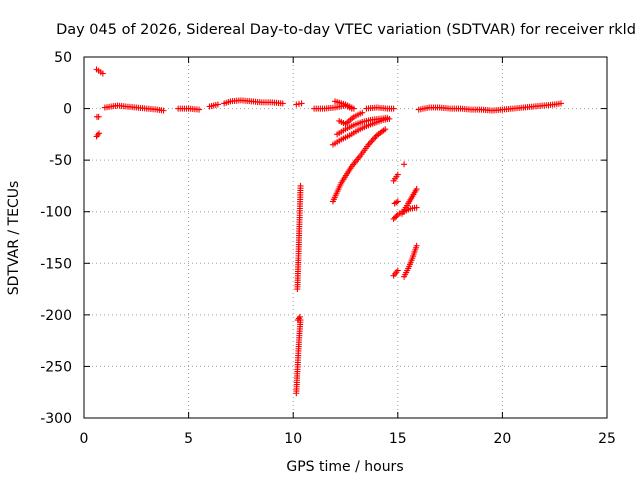  Describe the element at coordinates (56, 419) in the screenshot. I see `y-tick-label: -300` at that location.